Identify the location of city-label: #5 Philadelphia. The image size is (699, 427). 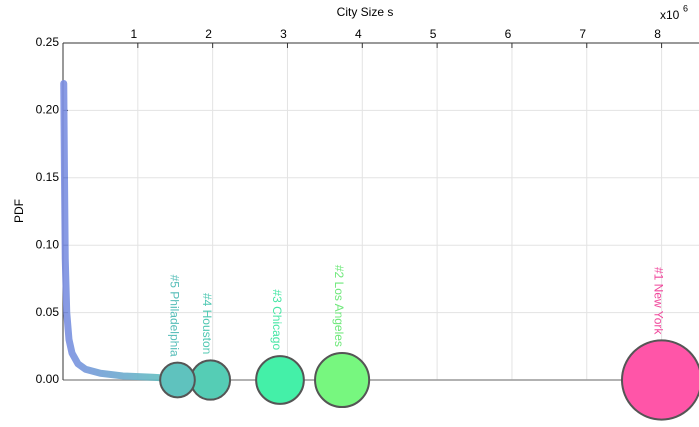
(174, 316).